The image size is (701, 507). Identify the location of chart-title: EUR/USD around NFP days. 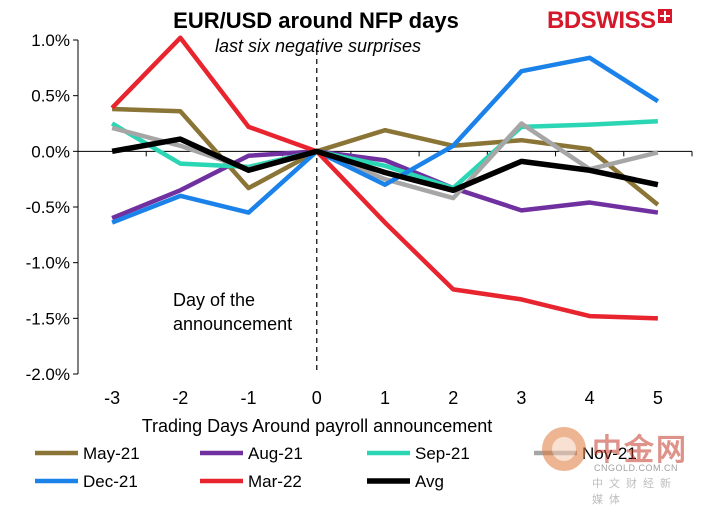
(316, 20).